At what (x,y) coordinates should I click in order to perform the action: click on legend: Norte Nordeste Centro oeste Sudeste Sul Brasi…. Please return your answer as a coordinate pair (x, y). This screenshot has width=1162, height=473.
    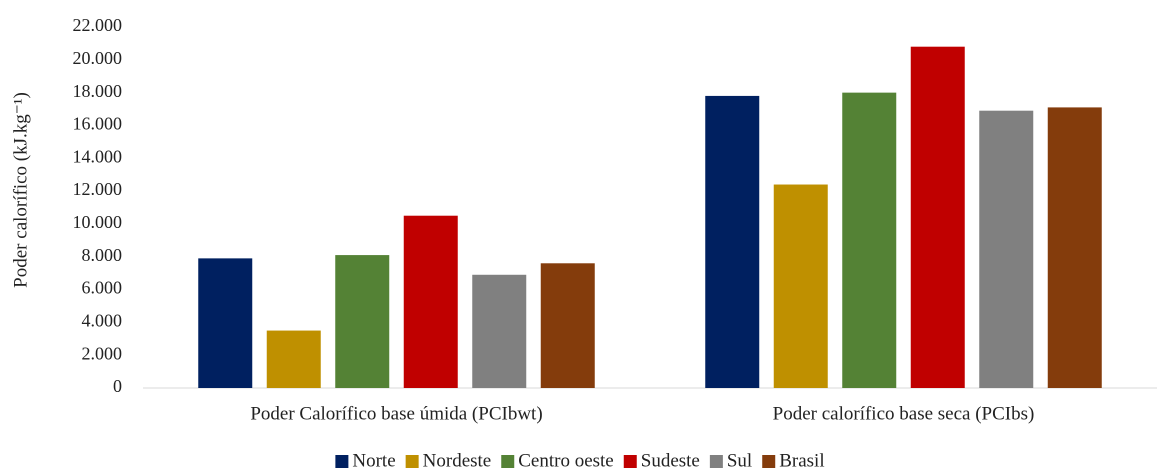
    Looking at the image, I should click on (580, 460).